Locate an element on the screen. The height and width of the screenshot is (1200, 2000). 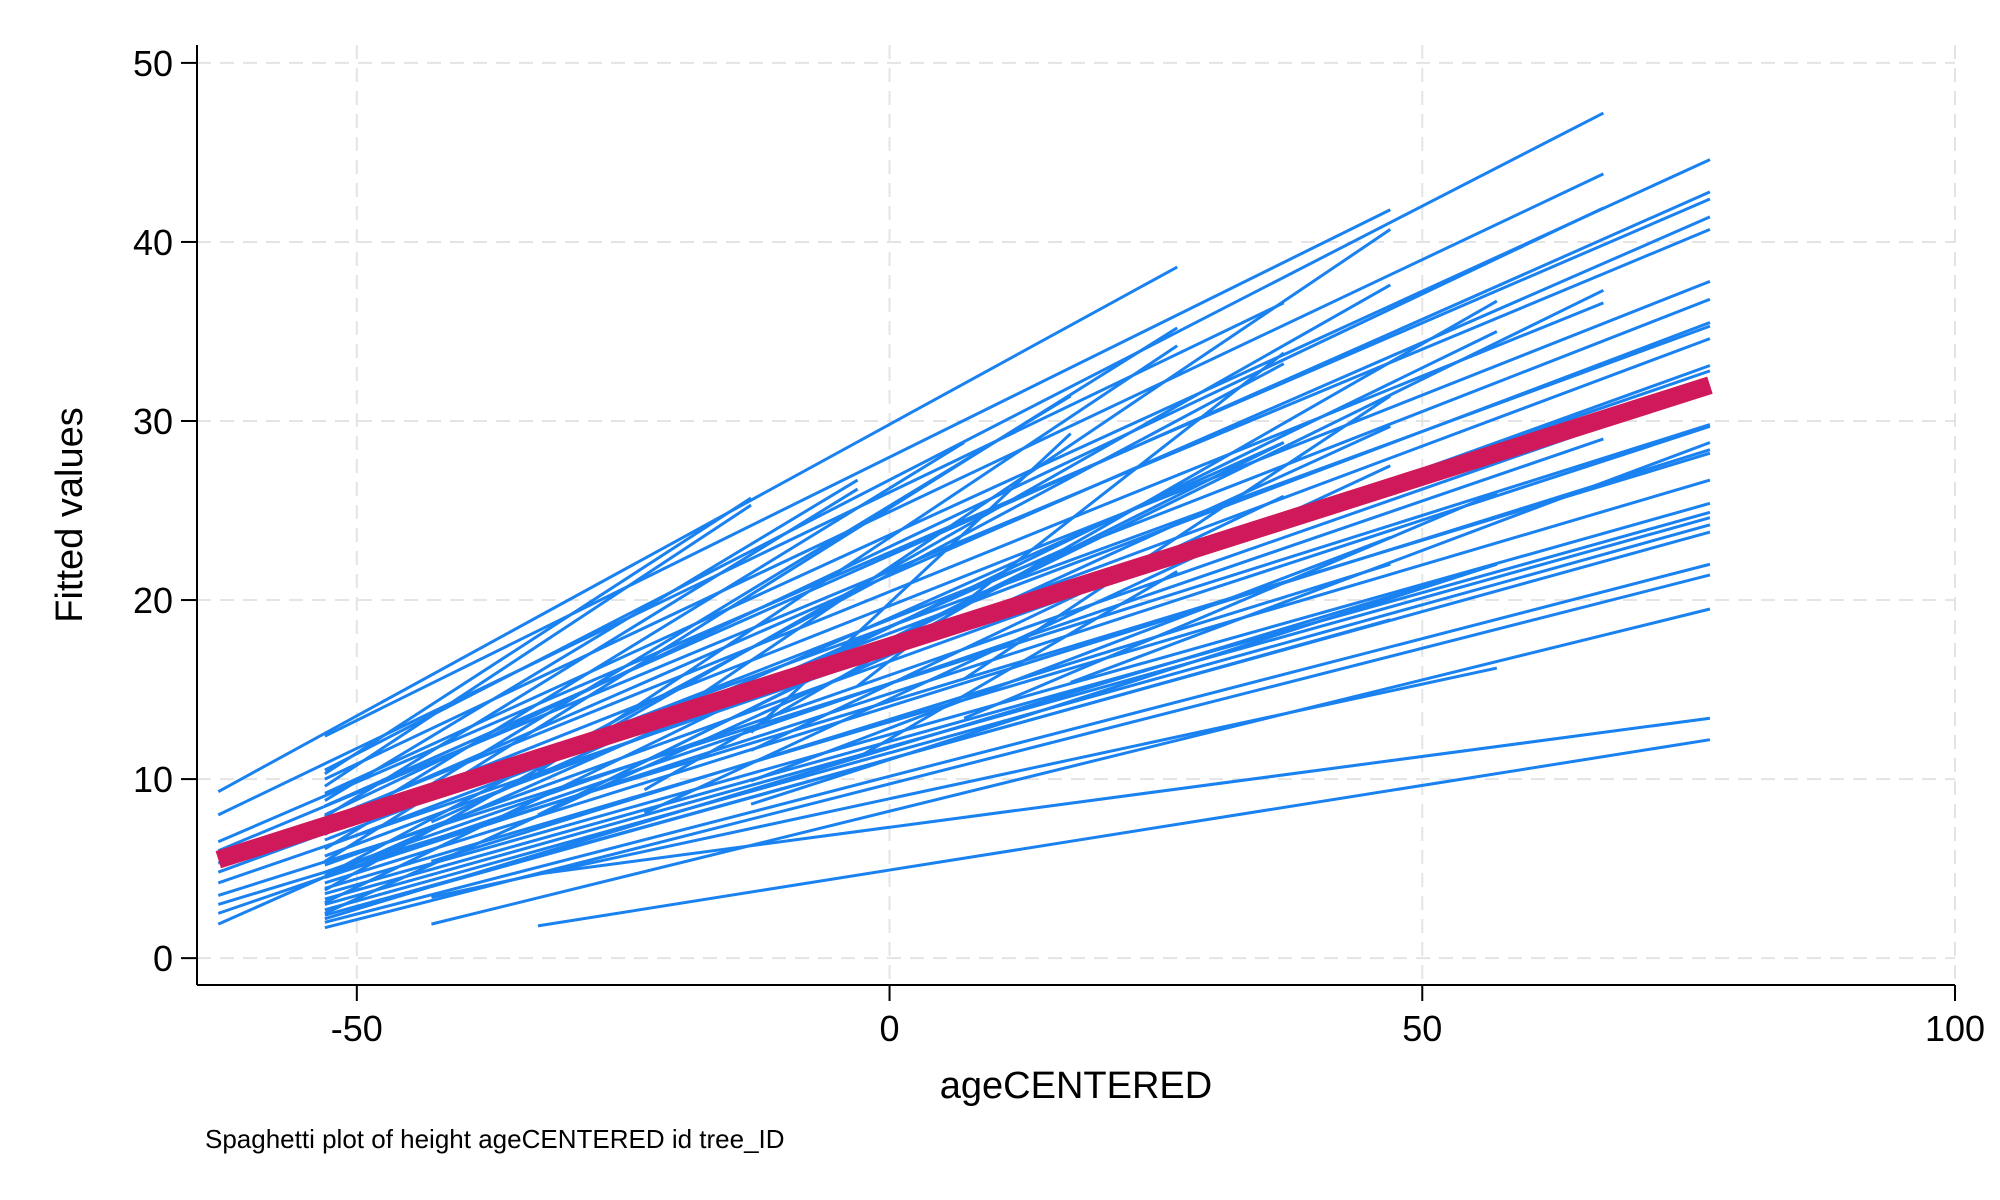
x-tick-label: 0 is located at coordinates (890, 1028).